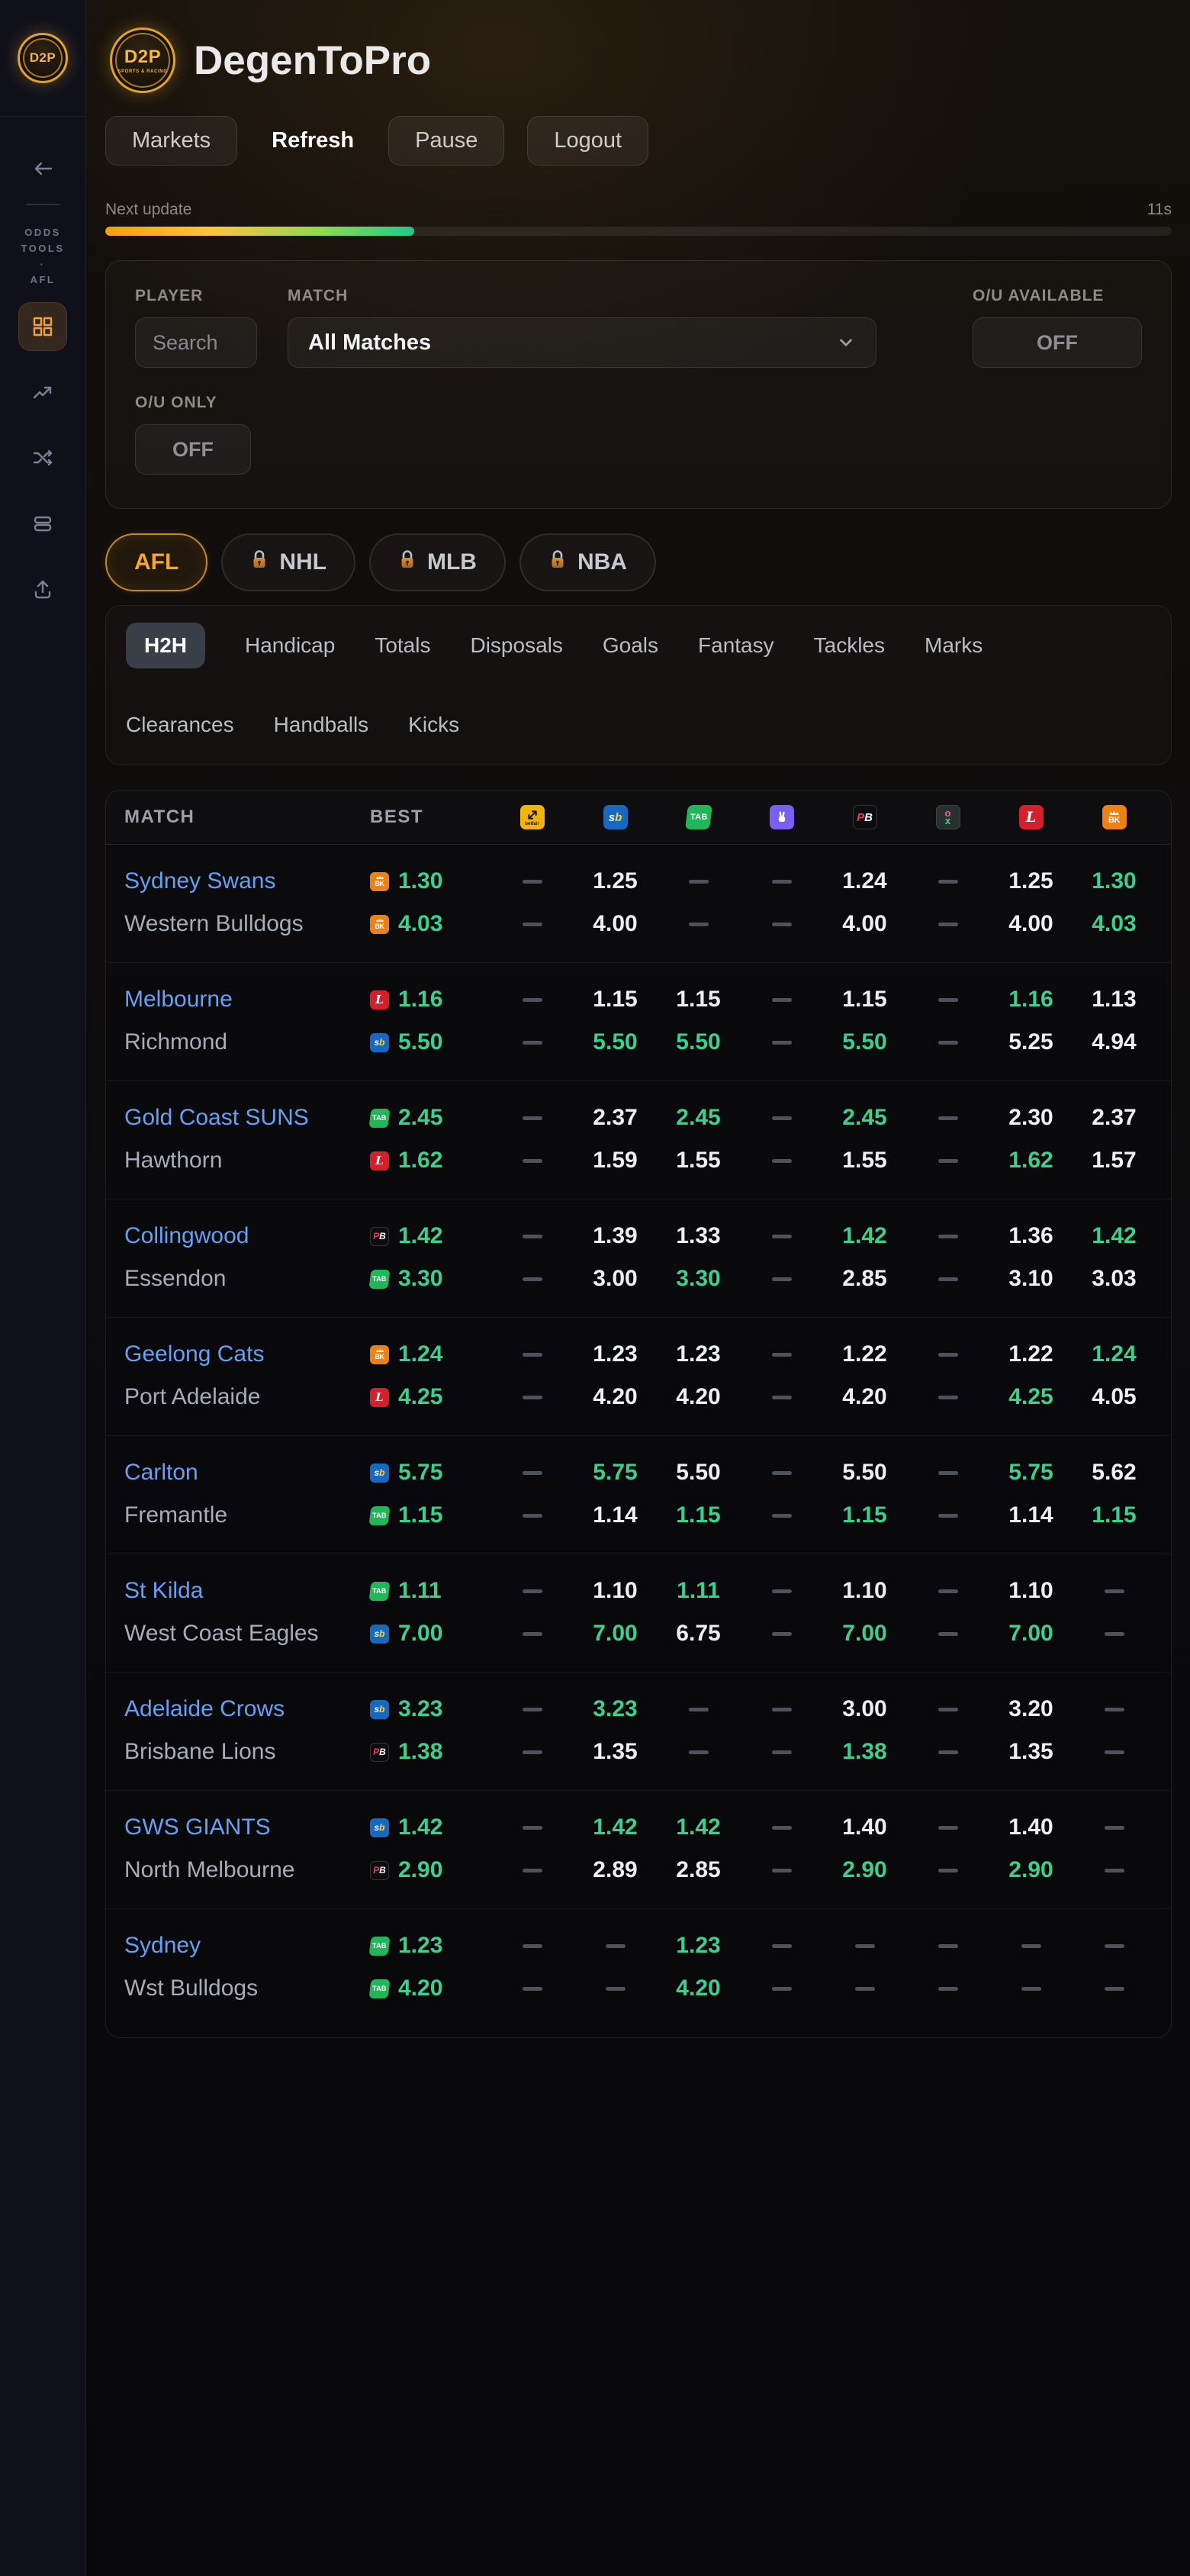 The image size is (1190, 2576). What do you see at coordinates (446, 141) in the screenshot?
I see `pause-button: Pause` at bounding box center [446, 141].